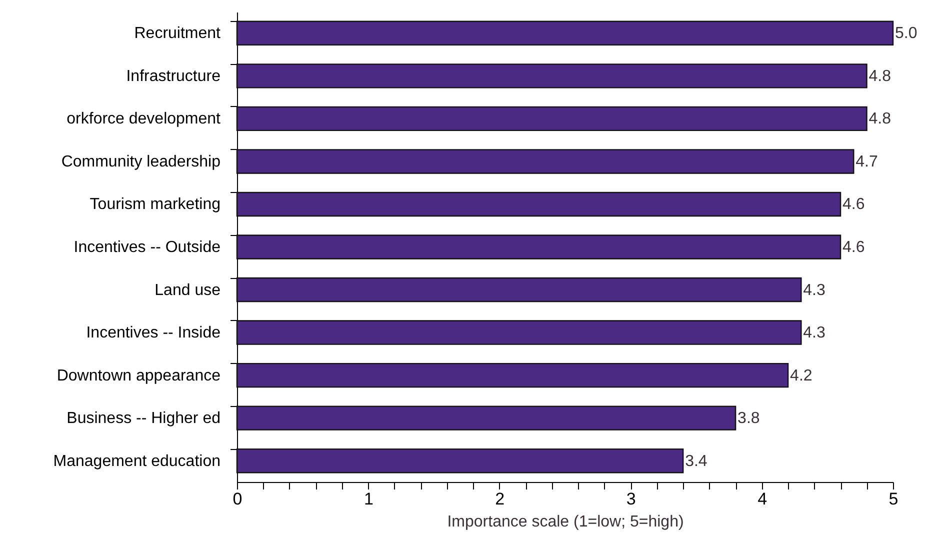 The width and height of the screenshot is (942, 543). I want to click on y-tick-label: Recruitment, so click(178, 33).